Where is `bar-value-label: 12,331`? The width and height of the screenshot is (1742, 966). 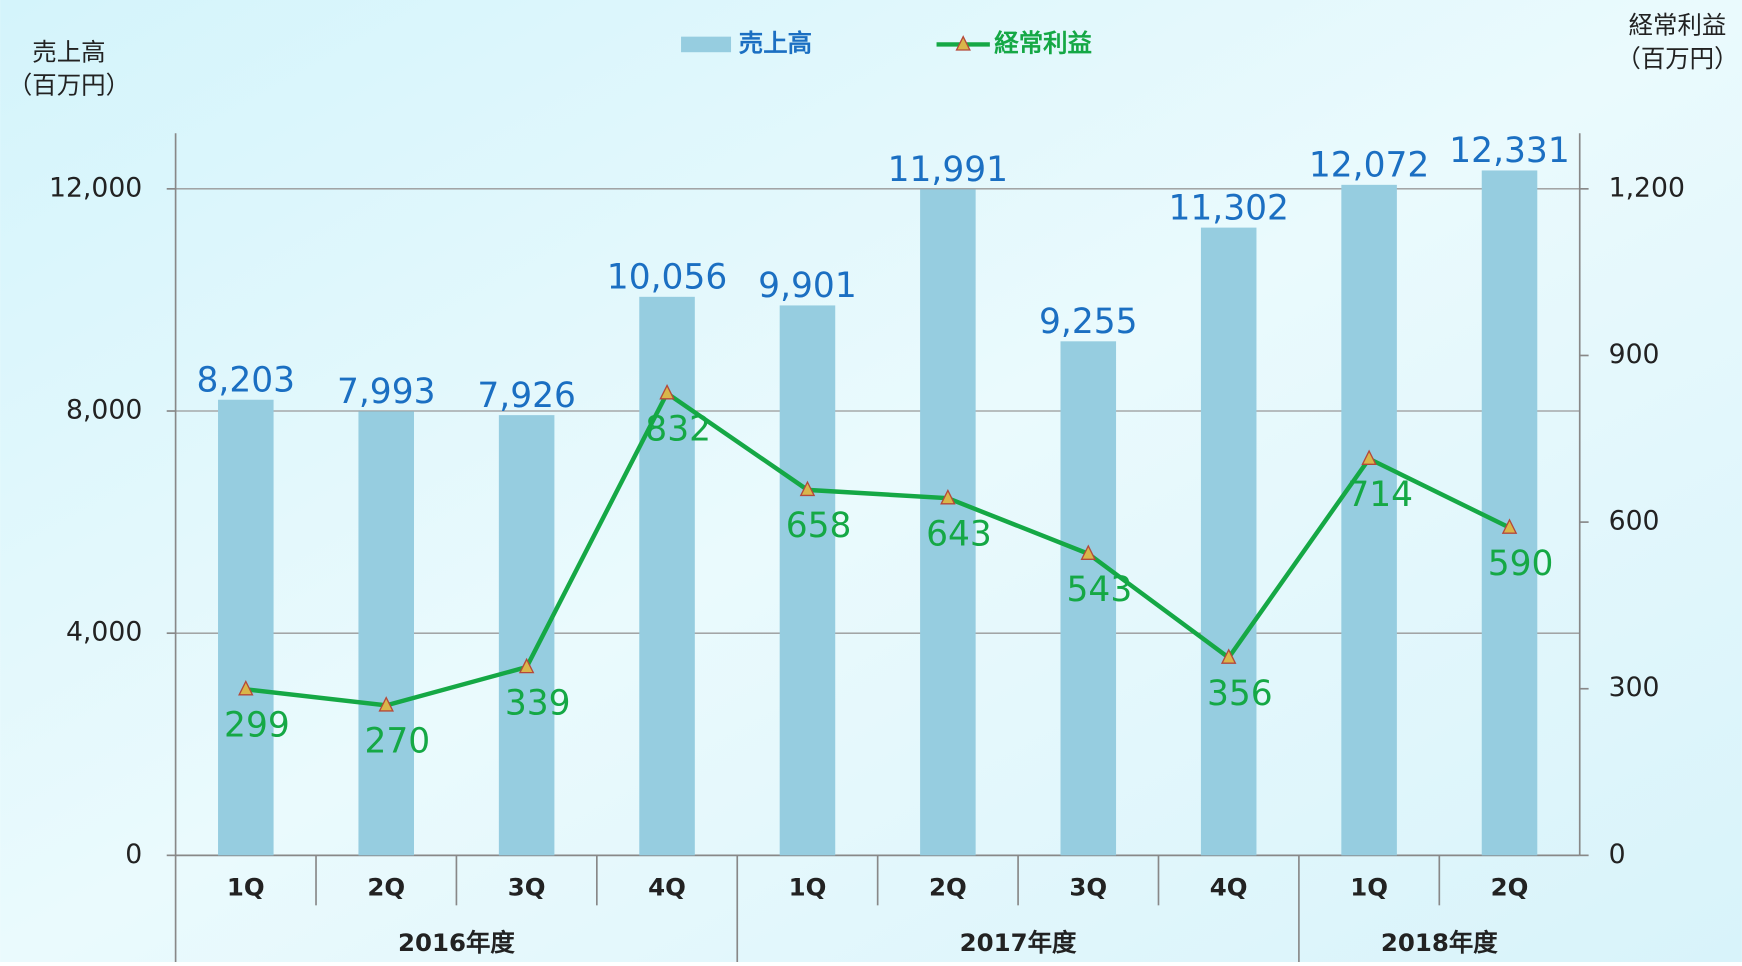
bar-value-label: 12,331 is located at coordinates (1509, 151).